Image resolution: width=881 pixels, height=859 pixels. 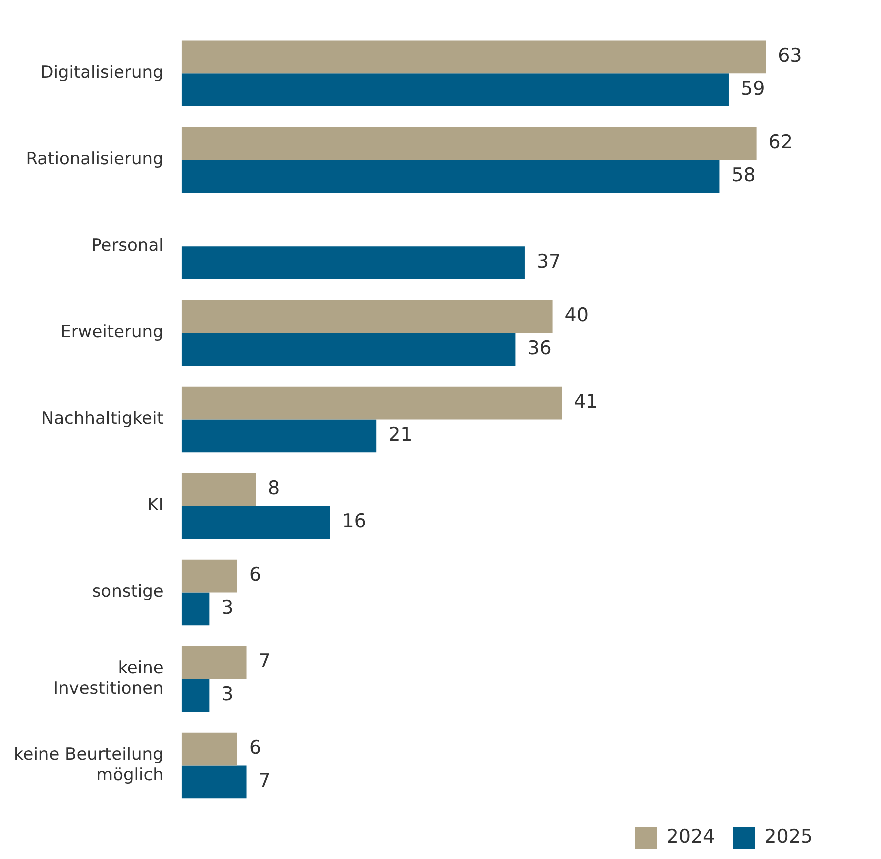 I want to click on data-label: 63, so click(x=790, y=56).